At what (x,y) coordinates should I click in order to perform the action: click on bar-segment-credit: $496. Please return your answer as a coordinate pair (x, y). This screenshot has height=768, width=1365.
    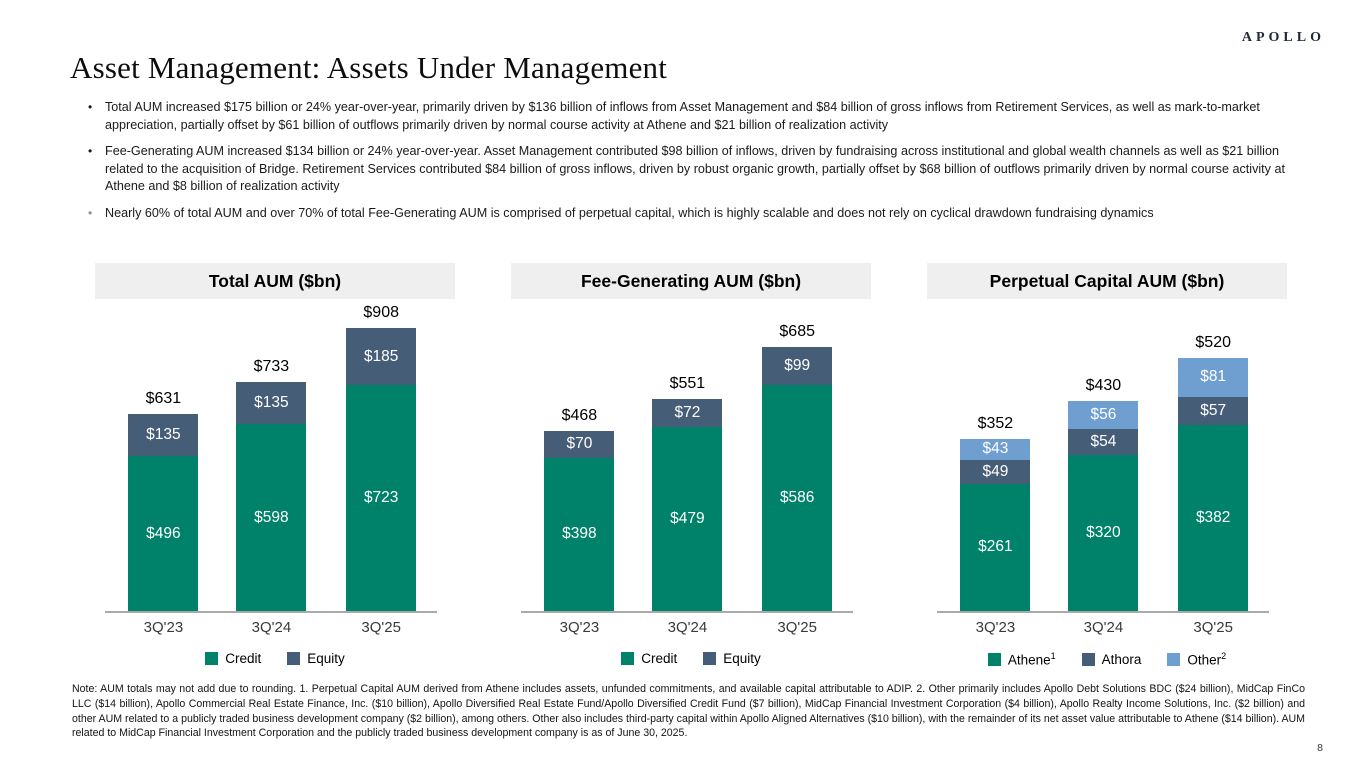
    Looking at the image, I should click on (163, 533).